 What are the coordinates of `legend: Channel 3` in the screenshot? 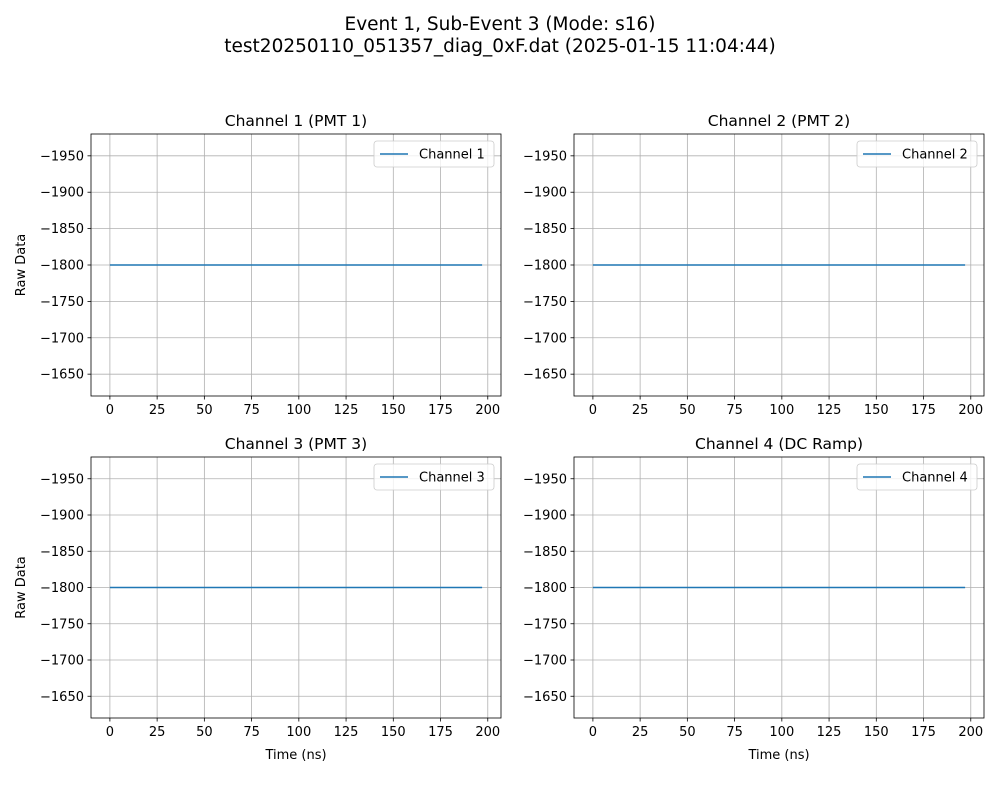 It's located at (434, 477).